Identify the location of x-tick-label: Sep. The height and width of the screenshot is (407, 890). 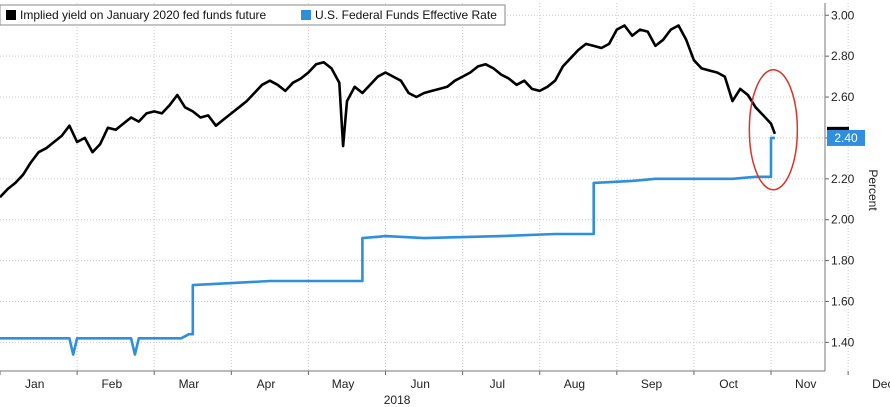
(652, 384).